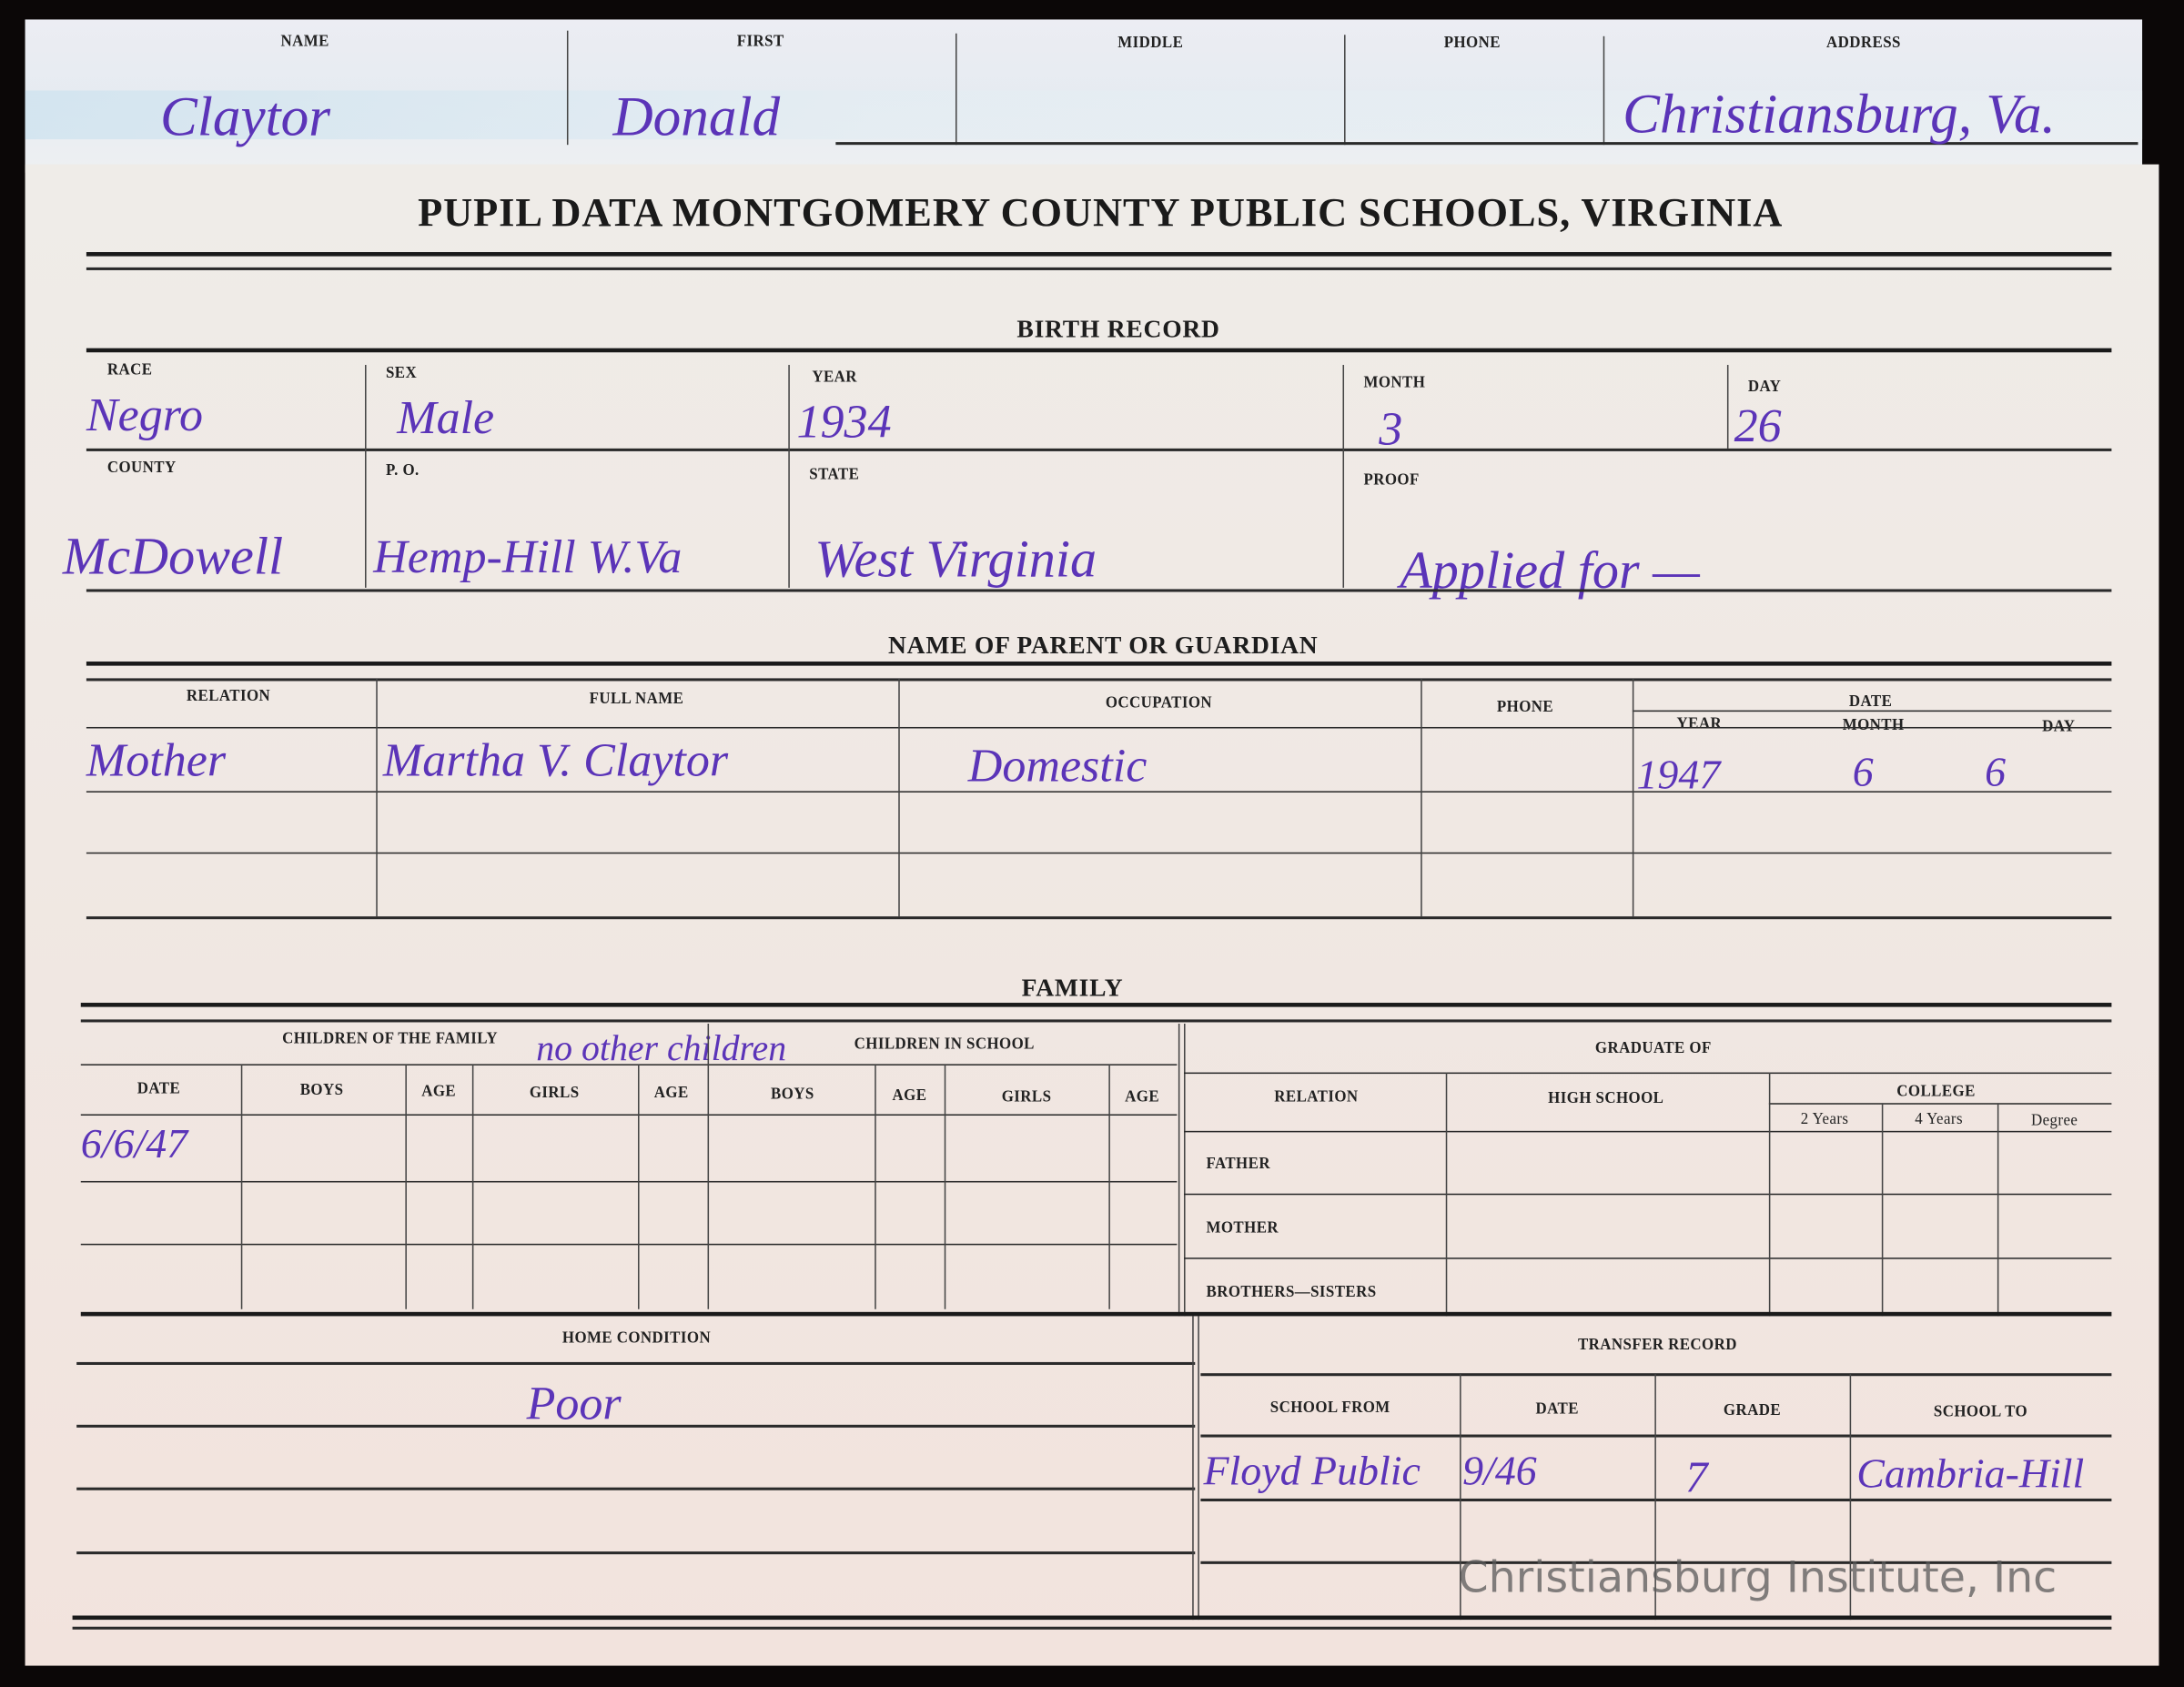 The height and width of the screenshot is (1687, 2184). Describe the element at coordinates (1980, 1410) in the screenshot. I see `school-to-header: SCHOOL TO` at that location.